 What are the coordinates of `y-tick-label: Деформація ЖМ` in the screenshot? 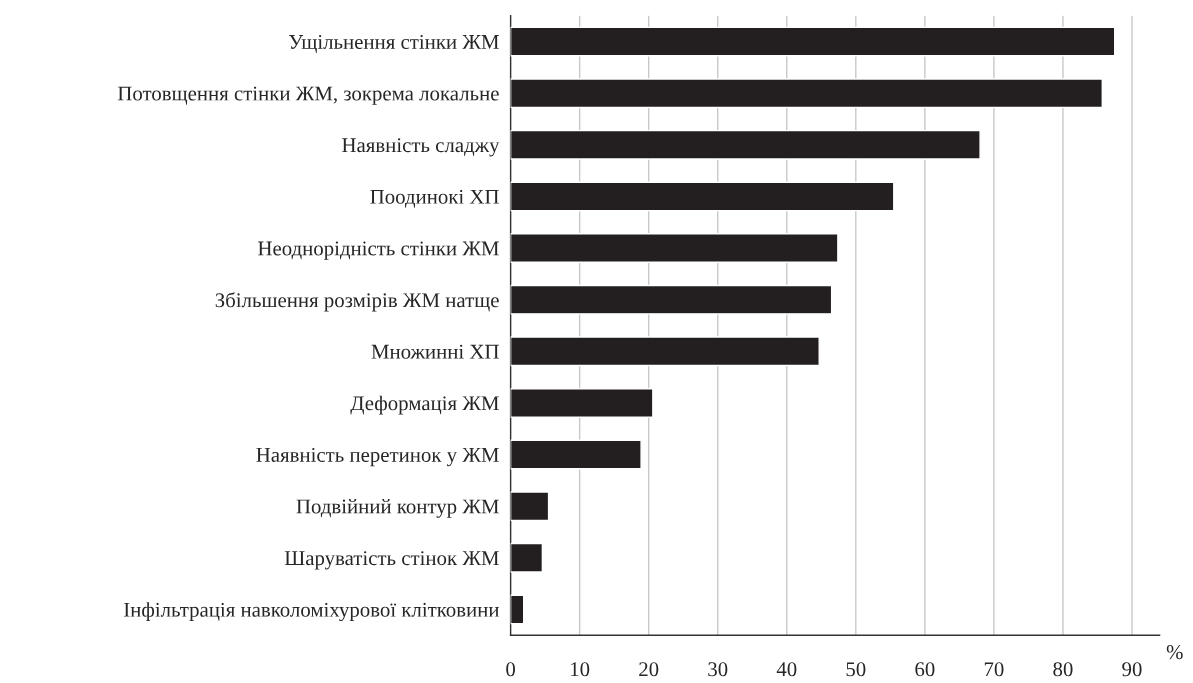 It's located at (424, 405).